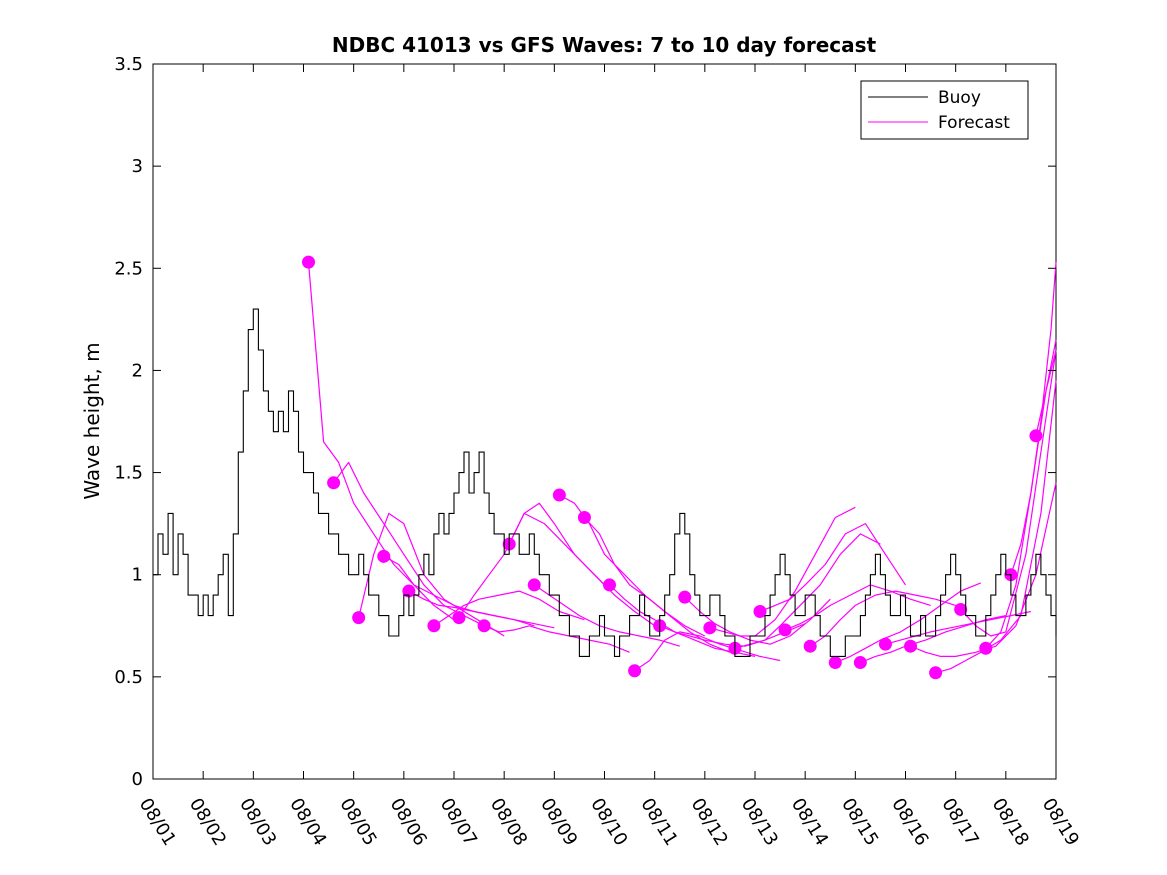 This screenshot has height=875, width=1167. I want to click on x-tick-label: 08/15, so click(859, 822).